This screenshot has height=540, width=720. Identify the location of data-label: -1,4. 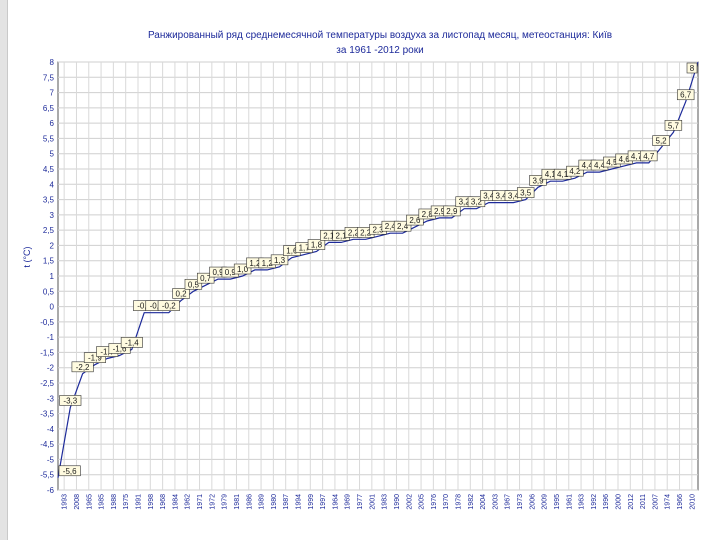
(131, 342).